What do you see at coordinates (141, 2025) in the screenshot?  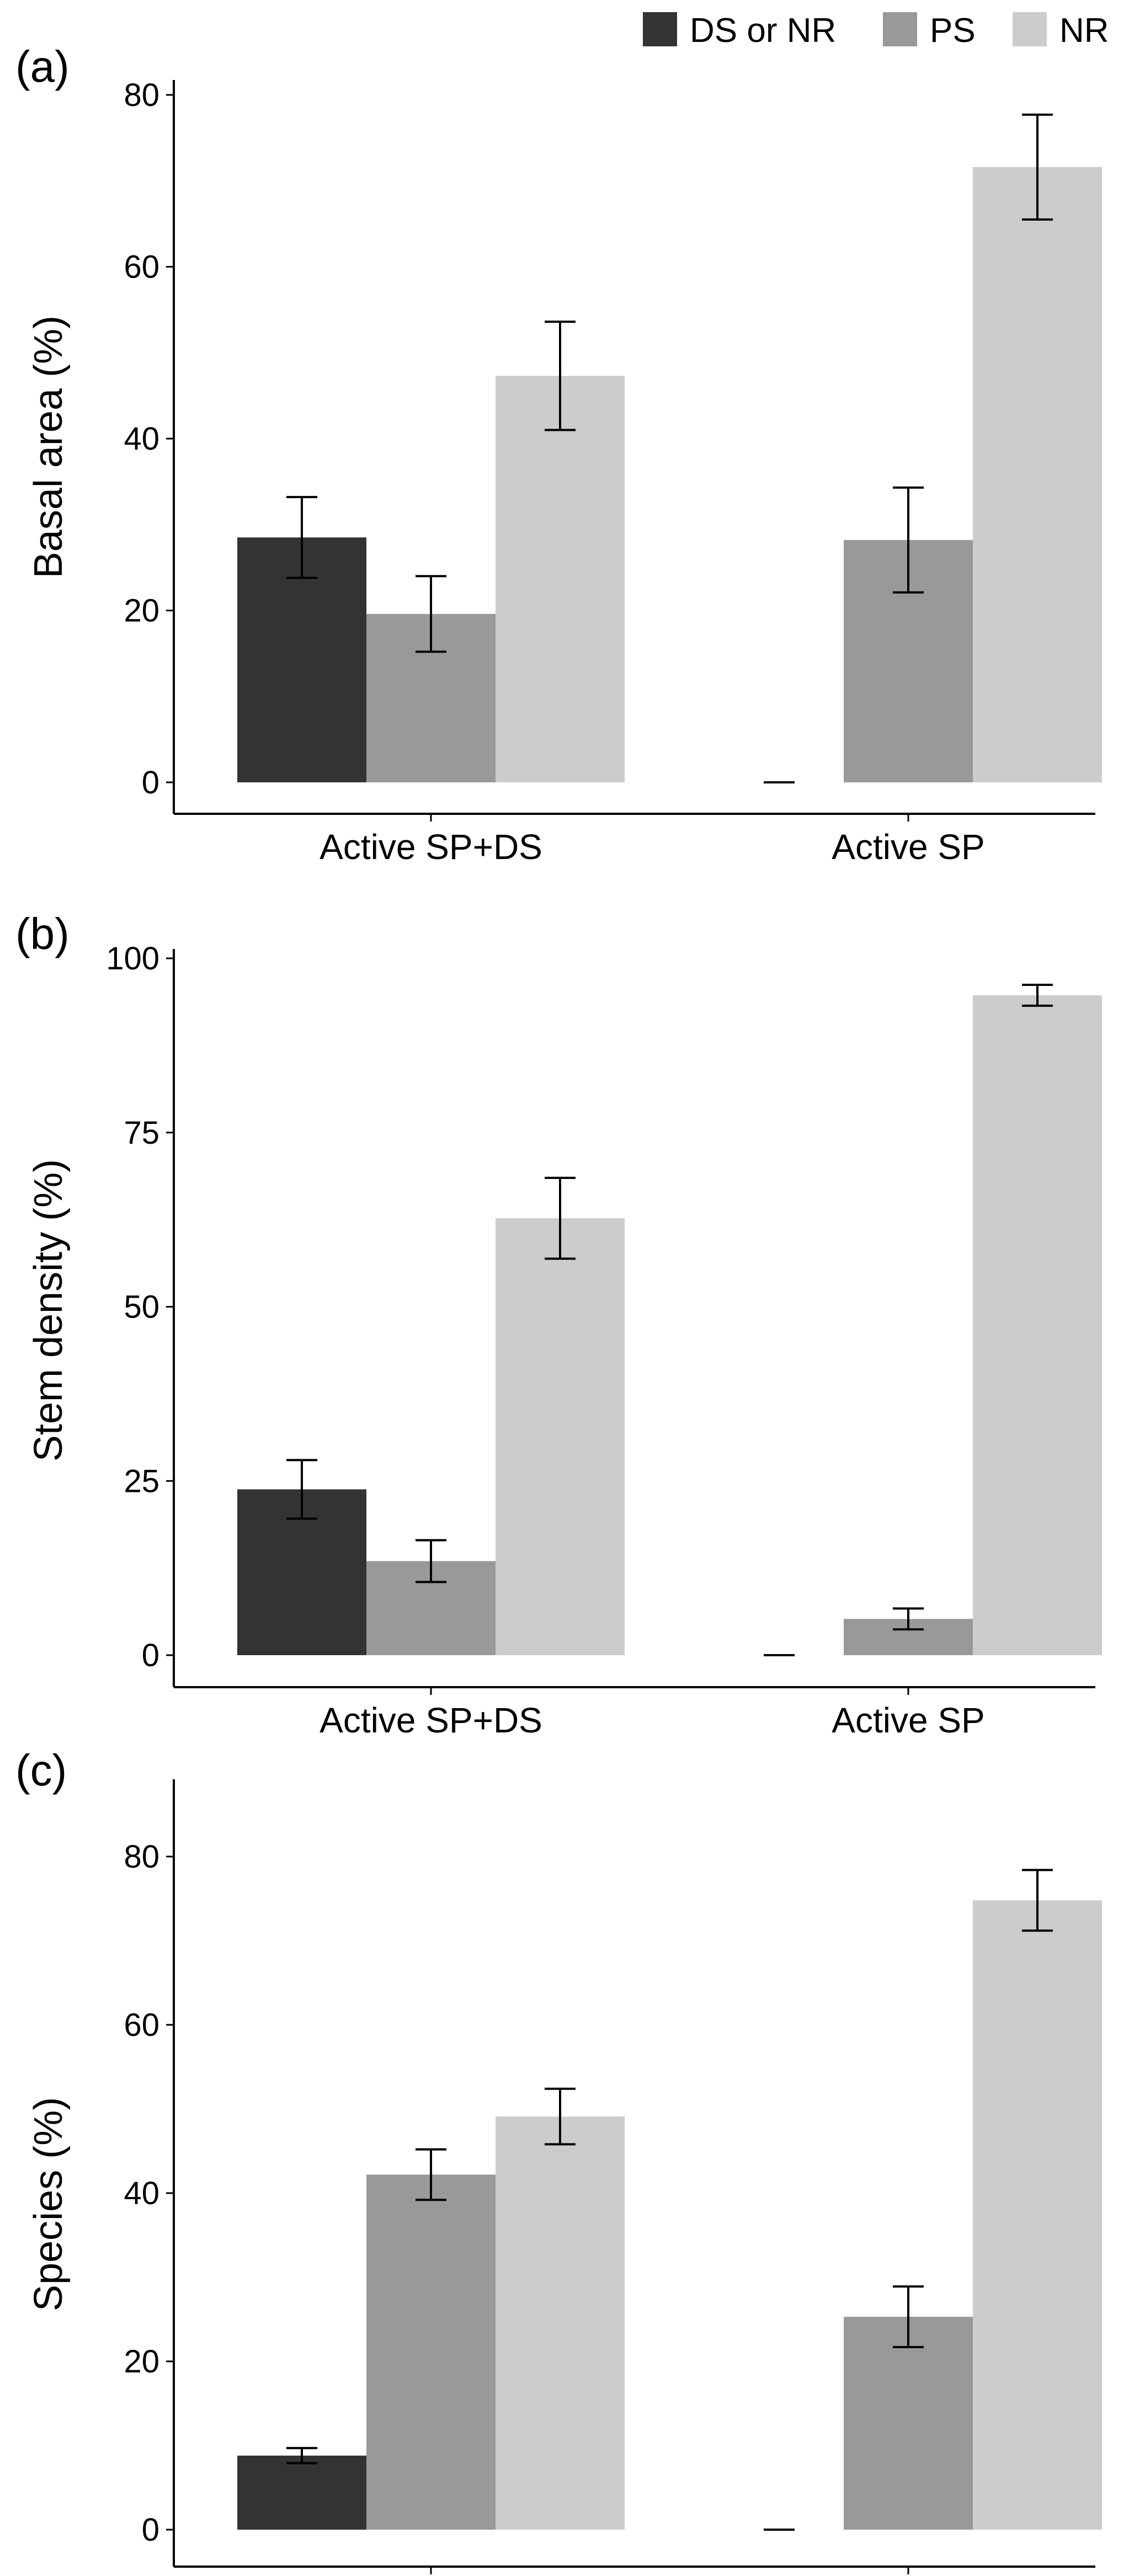 I see `panel-3-y-tick-label-60: 60` at bounding box center [141, 2025].